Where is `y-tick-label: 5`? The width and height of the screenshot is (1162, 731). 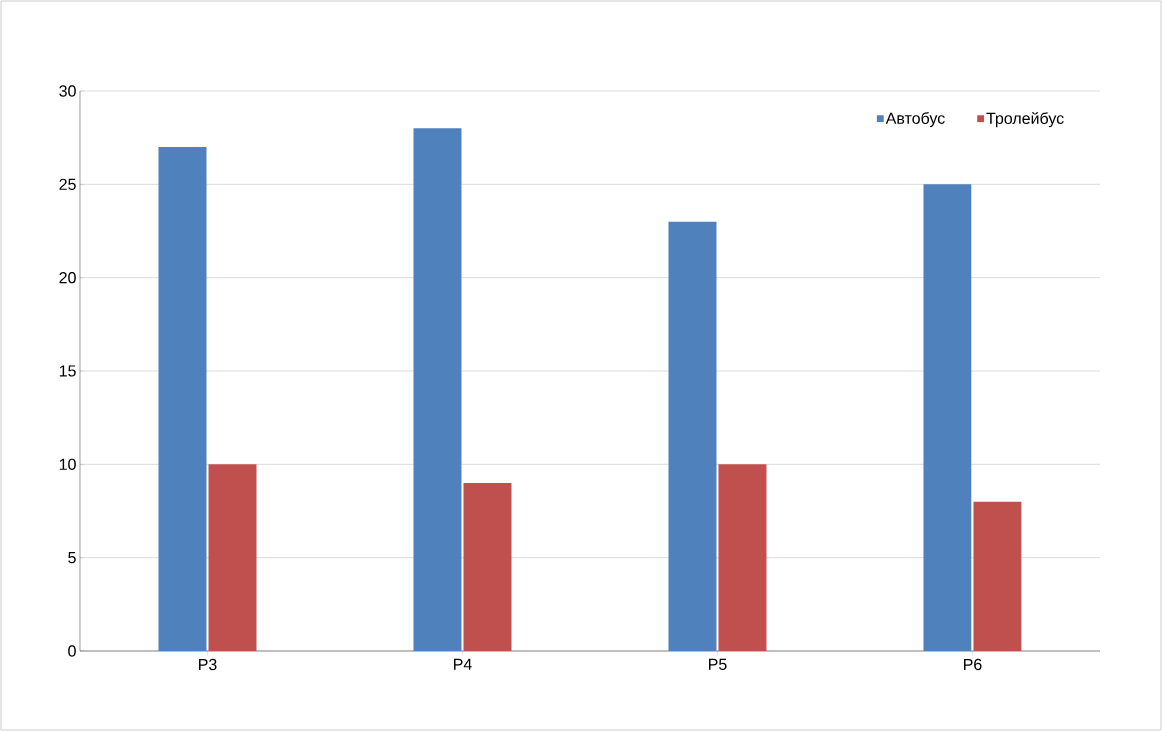
y-tick-label: 5 is located at coordinates (72, 558).